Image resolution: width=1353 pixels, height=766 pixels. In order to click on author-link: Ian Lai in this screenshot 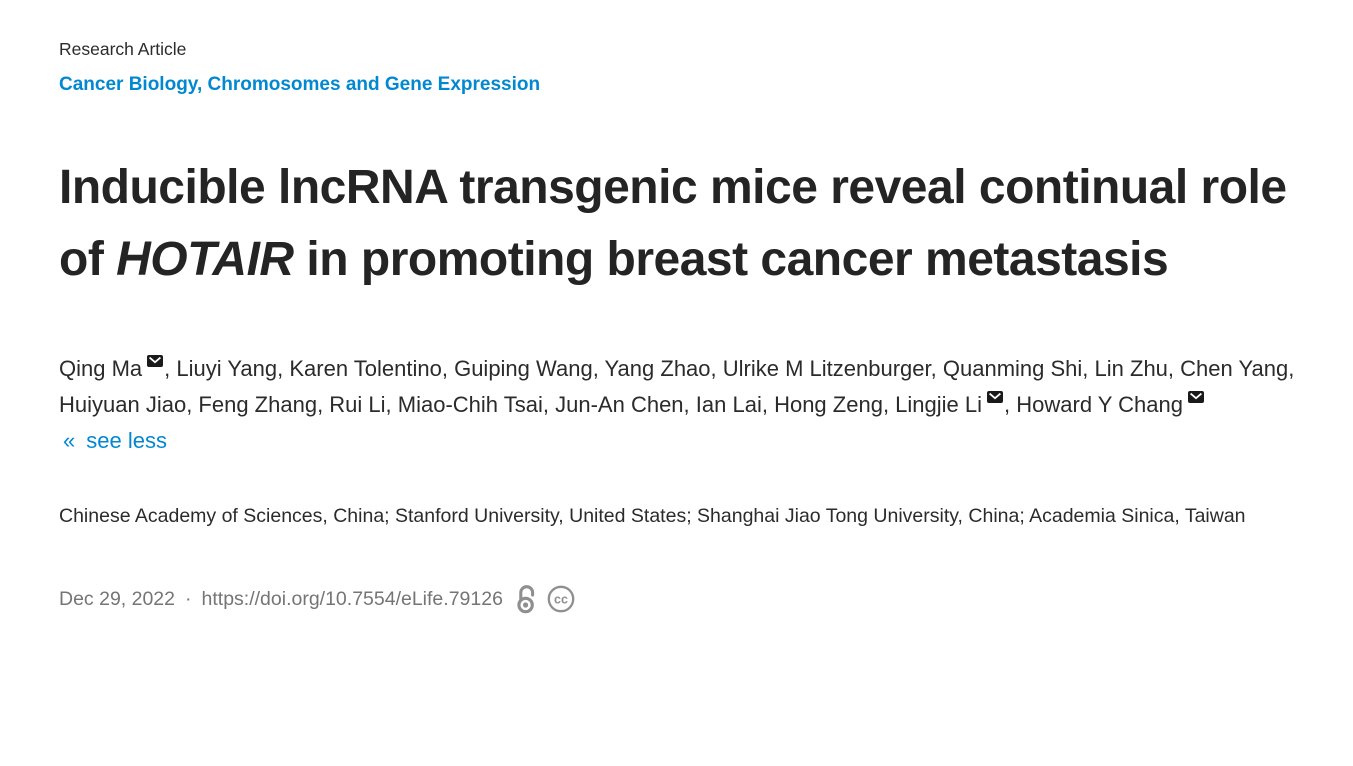, I will do `click(728, 404)`.